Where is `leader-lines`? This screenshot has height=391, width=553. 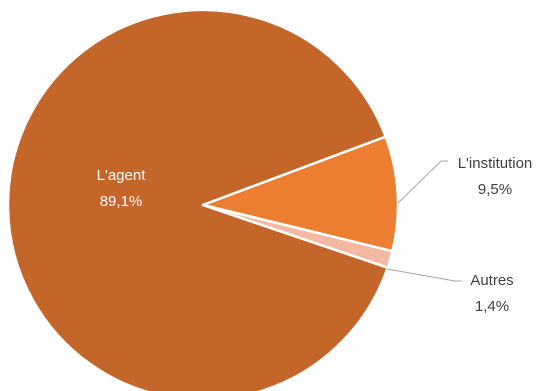 leader-lines is located at coordinates (424, 221).